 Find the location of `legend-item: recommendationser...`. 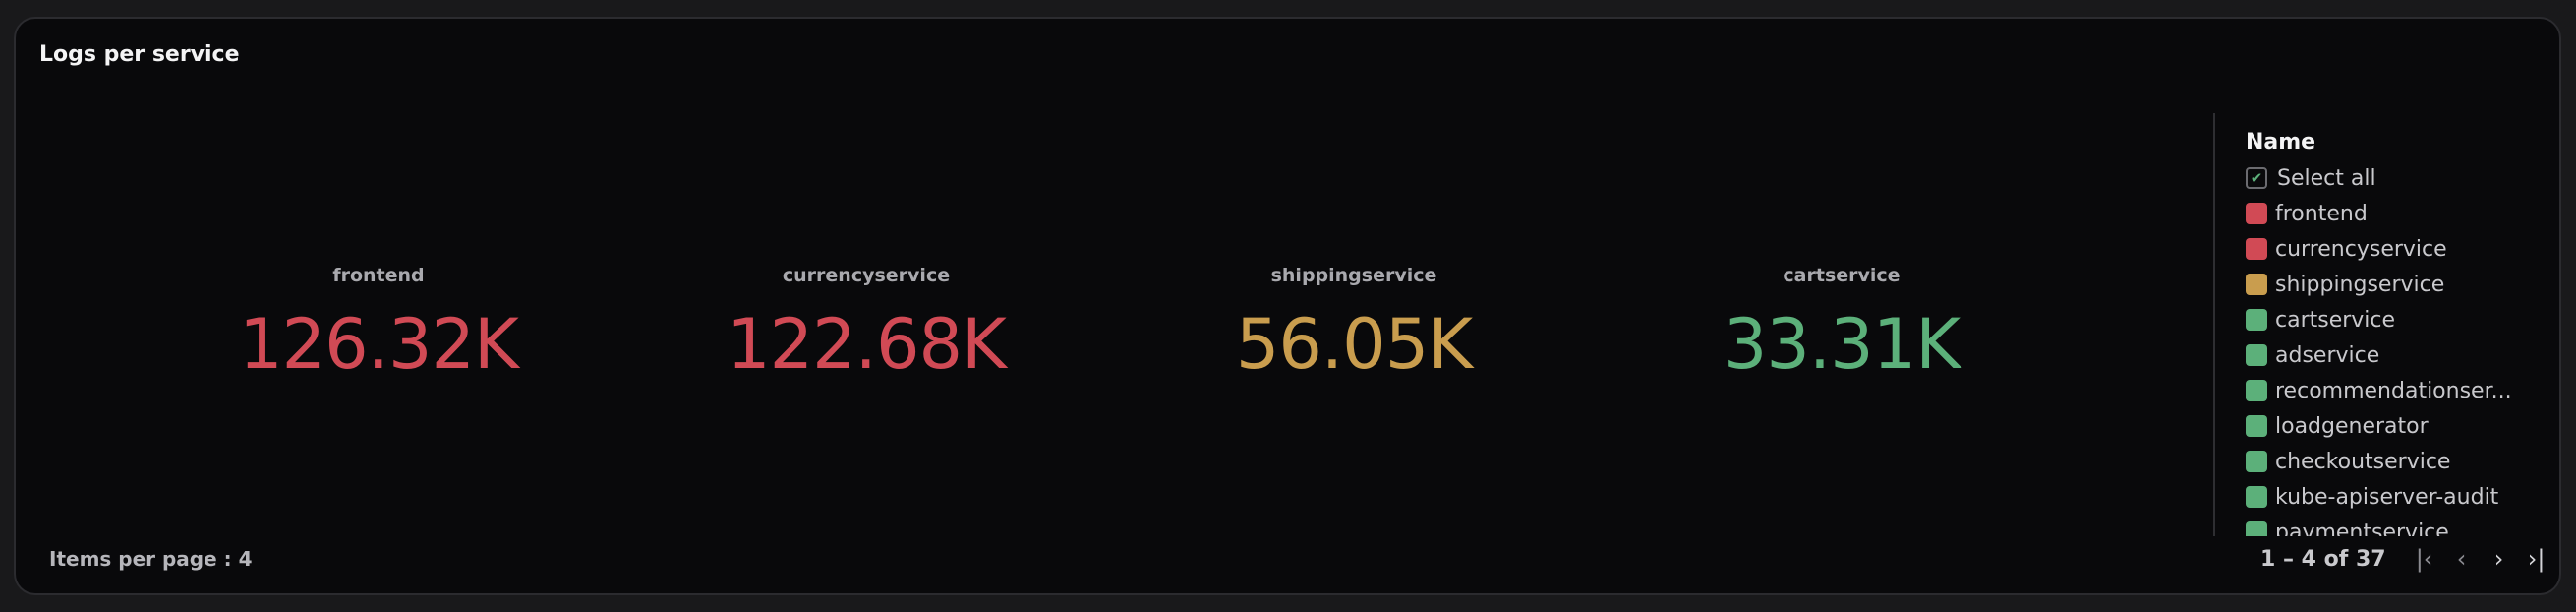

legend-item: recommendationser... is located at coordinates (2393, 390).